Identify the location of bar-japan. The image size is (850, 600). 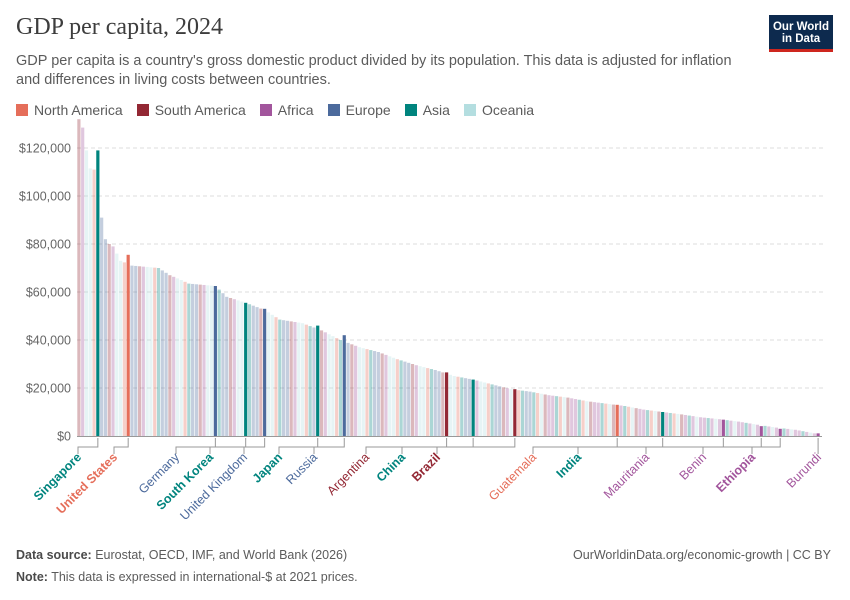
(318, 380).